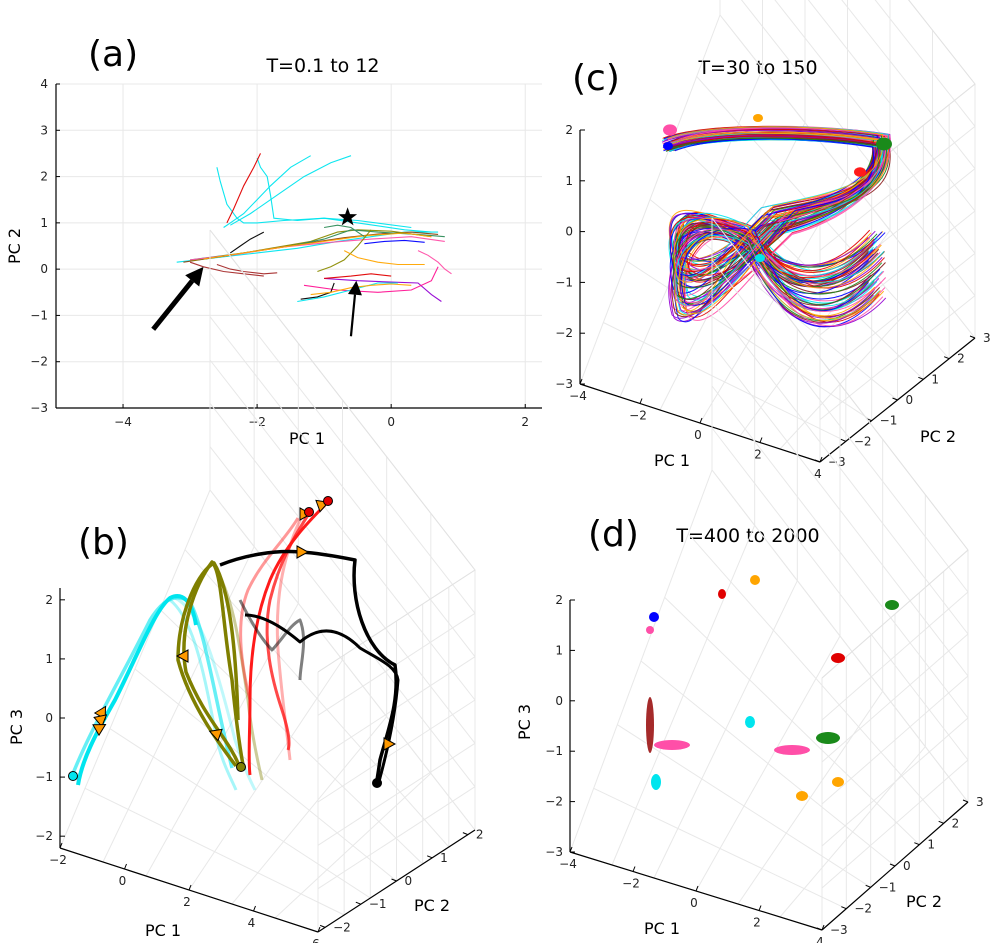 The height and width of the screenshot is (943, 1000). Describe the element at coordinates (987, 338) in the screenshot. I see `y-tick-label: 3` at that location.